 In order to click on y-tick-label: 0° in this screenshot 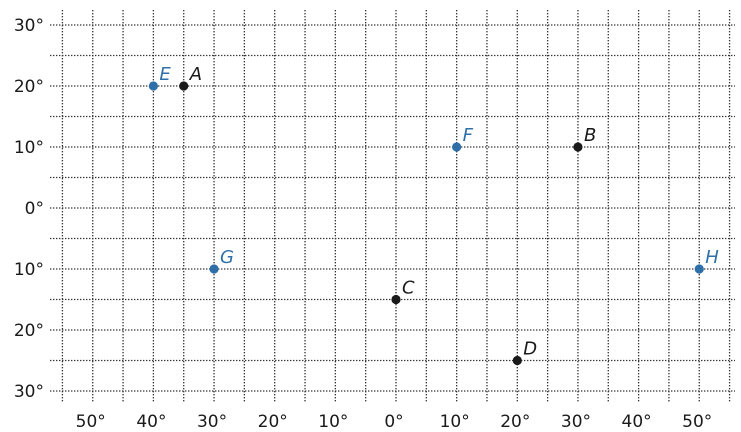, I will do `click(34, 209)`.